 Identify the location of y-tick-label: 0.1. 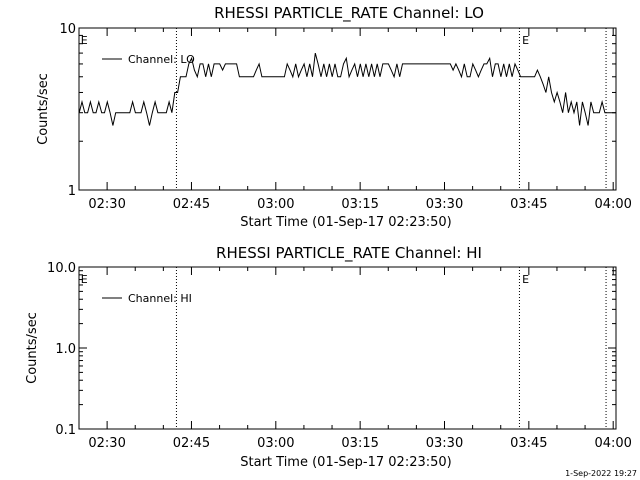
(65, 430).